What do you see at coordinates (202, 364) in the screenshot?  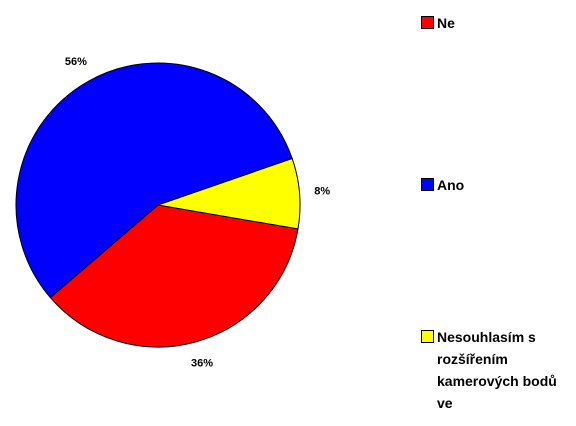 I see `data-label: 36%` at bounding box center [202, 364].